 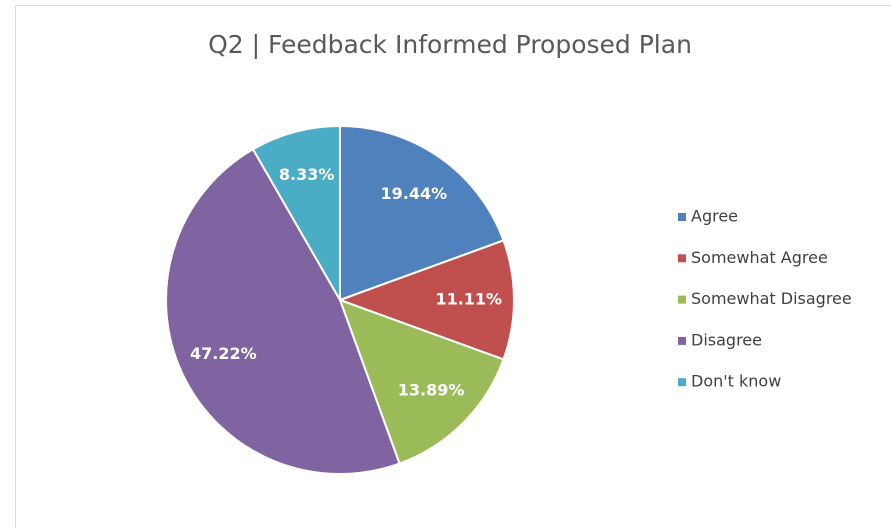 I want to click on data-label: 13.89%, so click(x=431, y=390).